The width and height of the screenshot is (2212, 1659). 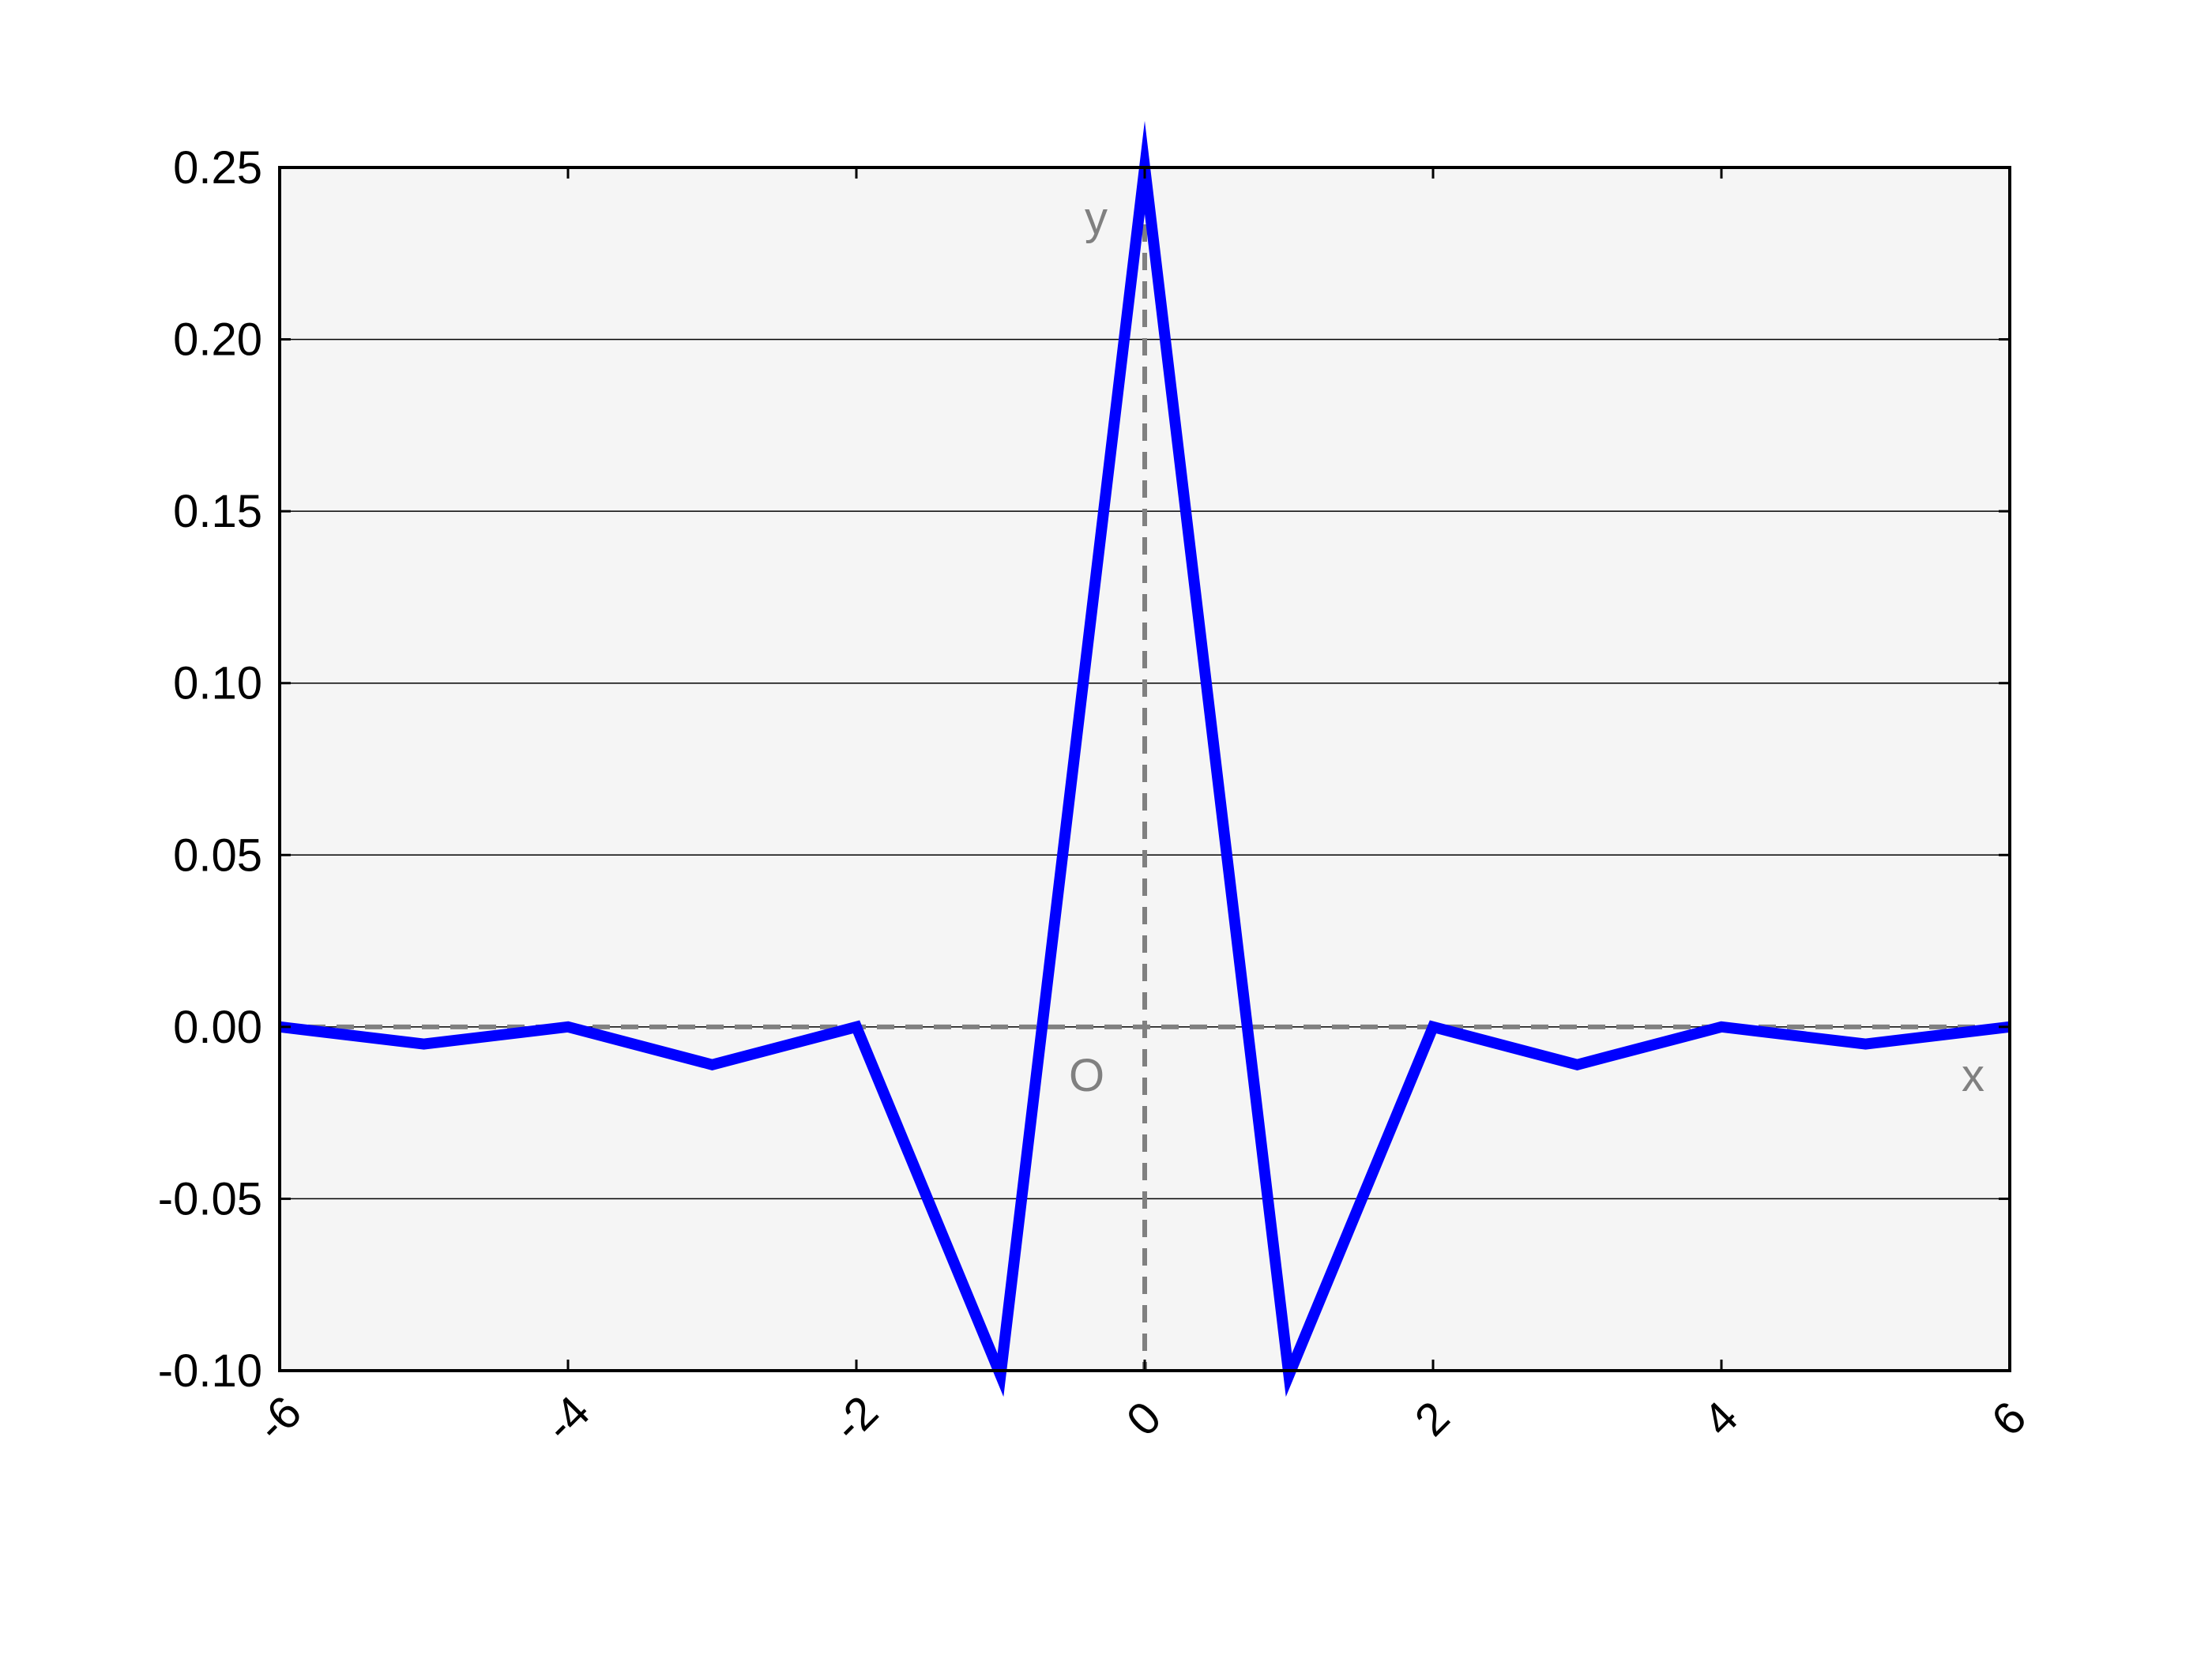 I want to click on y-tick-label: 0.05, so click(x=217, y=856).